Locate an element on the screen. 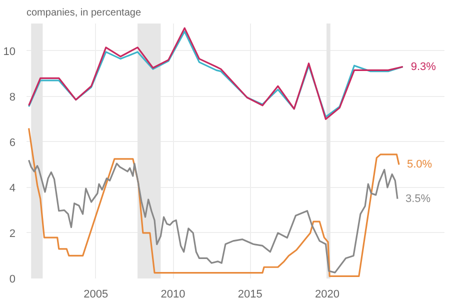  y-tick-label: 2 is located at coordinates (12, 234).